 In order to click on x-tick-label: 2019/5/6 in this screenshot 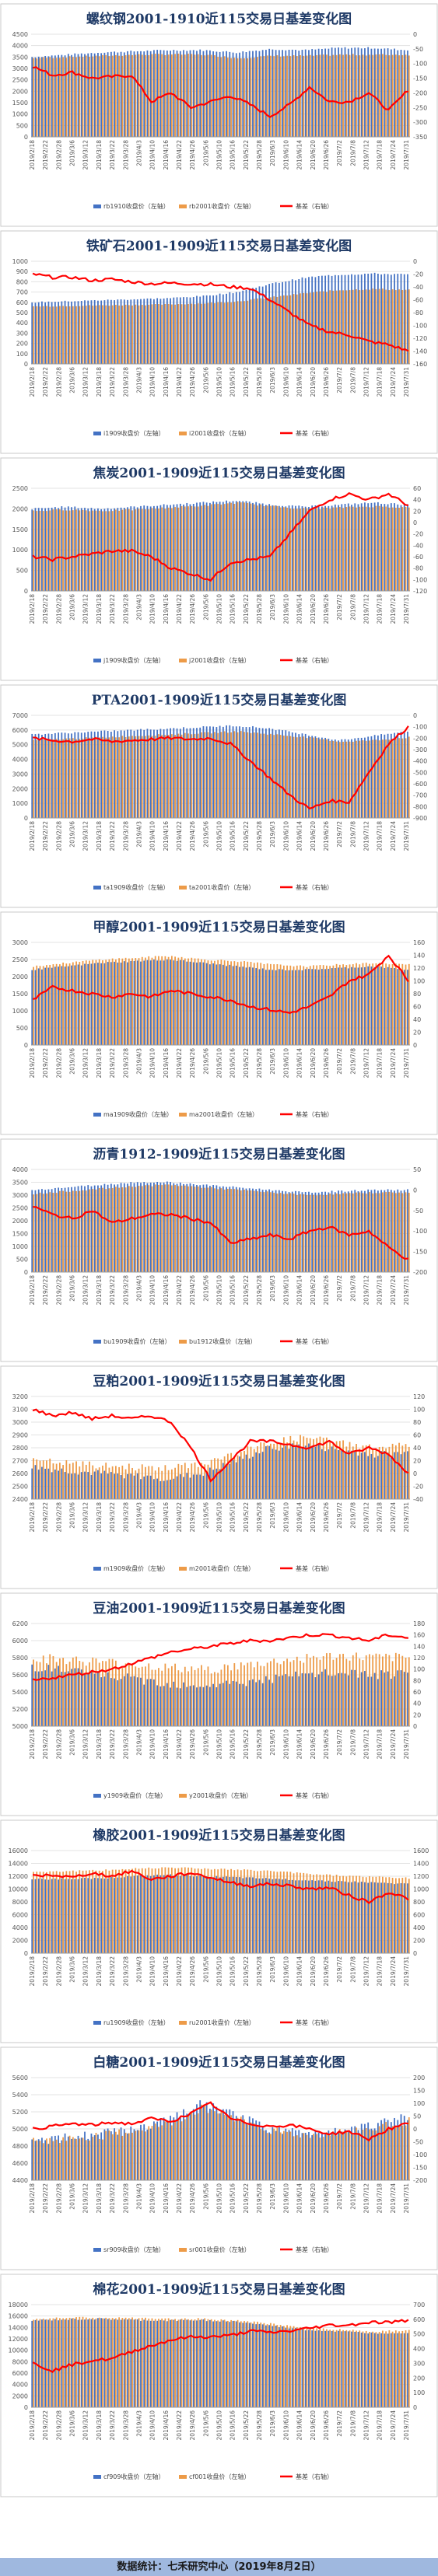, I will do `click(205, 153)`.